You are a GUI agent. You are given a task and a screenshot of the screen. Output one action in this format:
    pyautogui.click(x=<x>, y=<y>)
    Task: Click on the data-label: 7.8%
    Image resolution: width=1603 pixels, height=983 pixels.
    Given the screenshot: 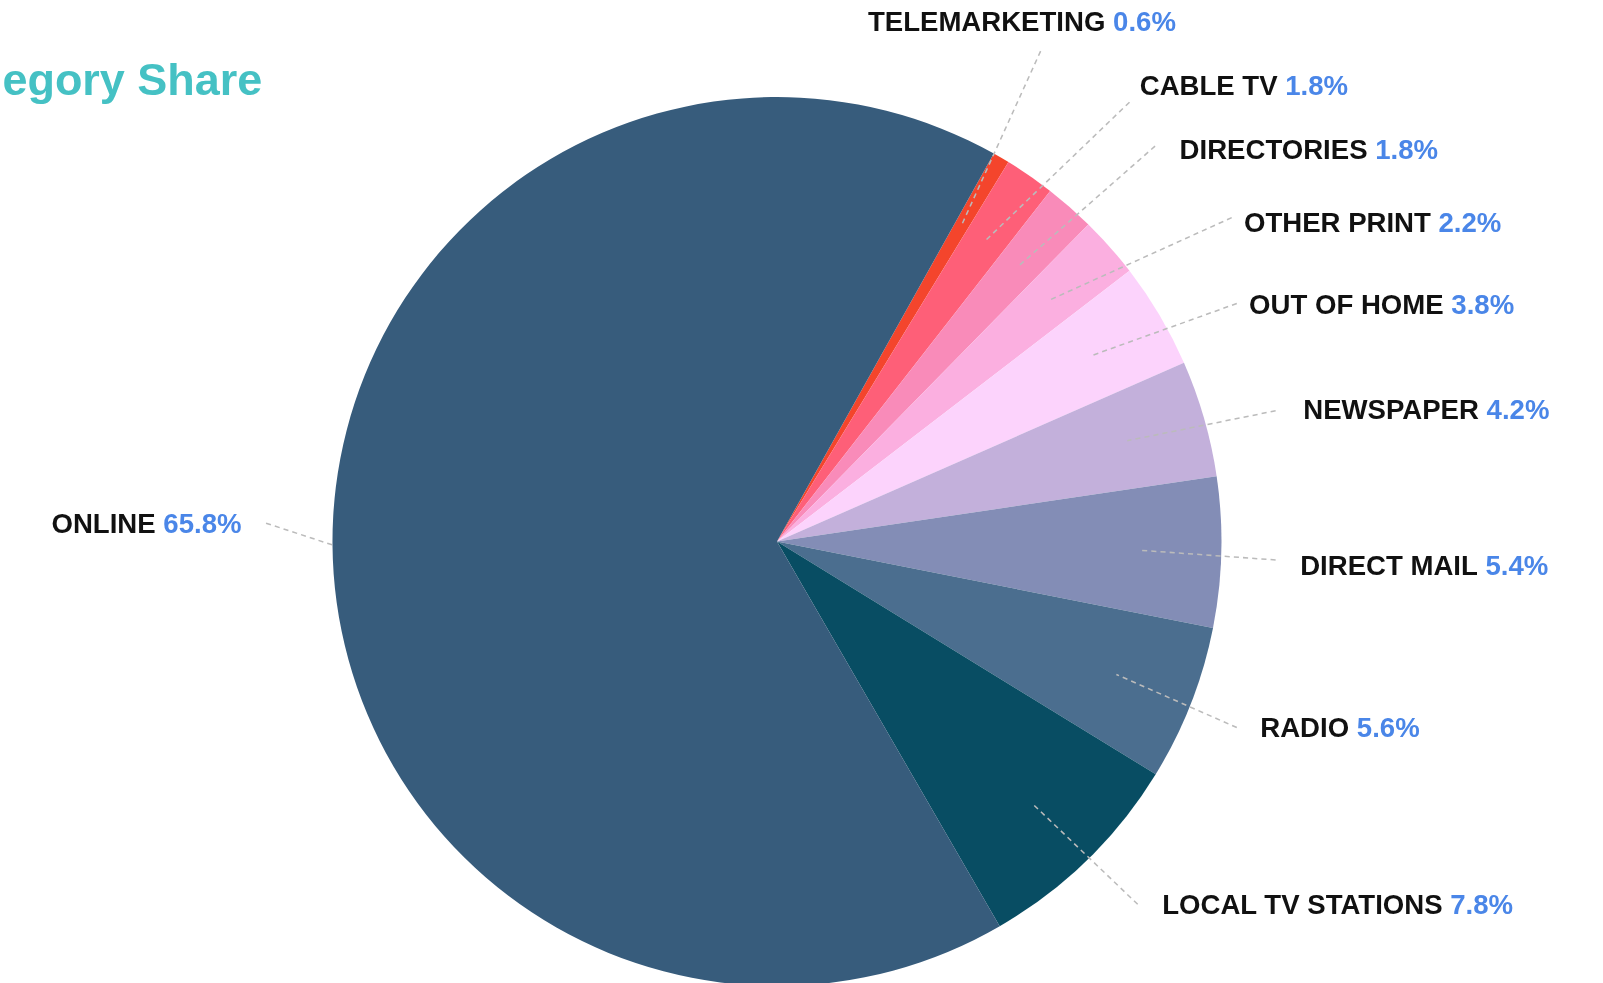 What is the action you would take?
    pyautogui.click(x=1478, y=904)
    